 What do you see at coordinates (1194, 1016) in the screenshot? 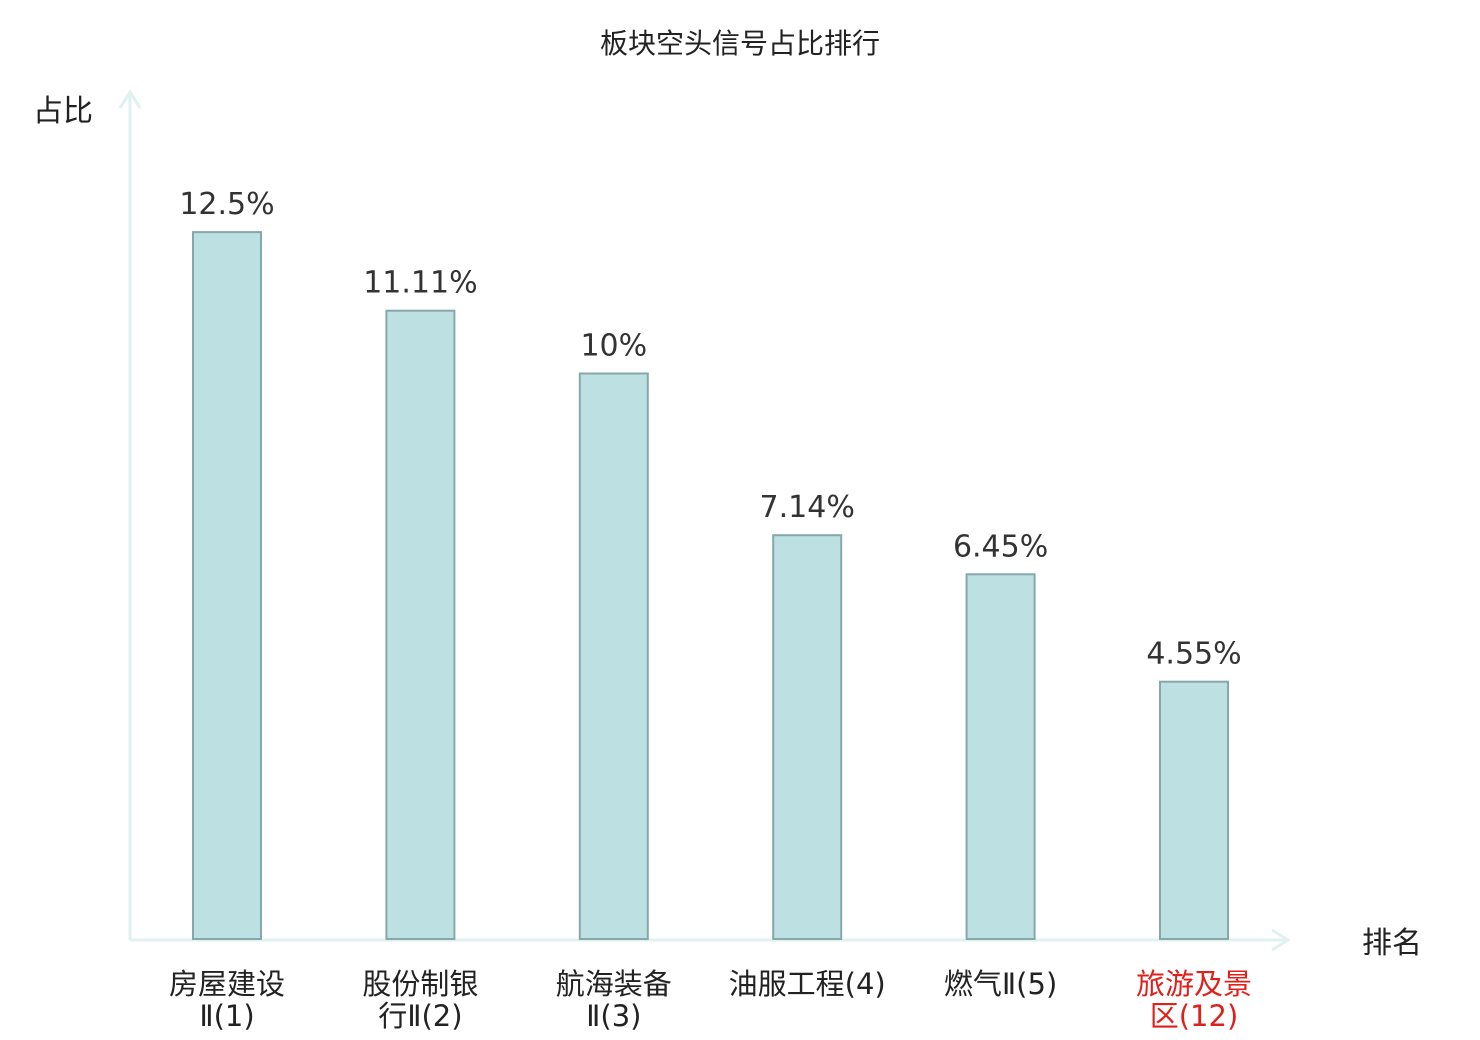
I see `x-tick-label: 区(12)` at bounding box center [1194, 1016].